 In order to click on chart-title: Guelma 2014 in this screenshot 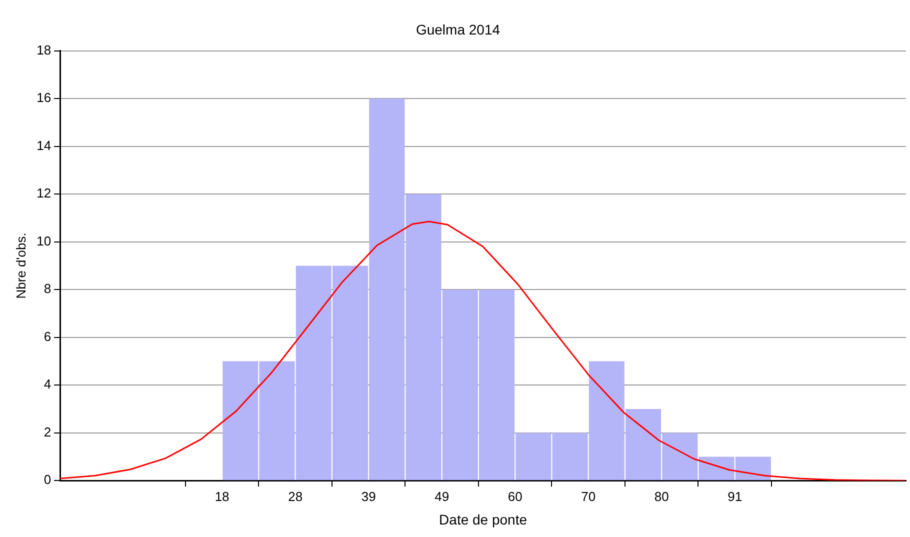, I will do `click(458, 29)`.